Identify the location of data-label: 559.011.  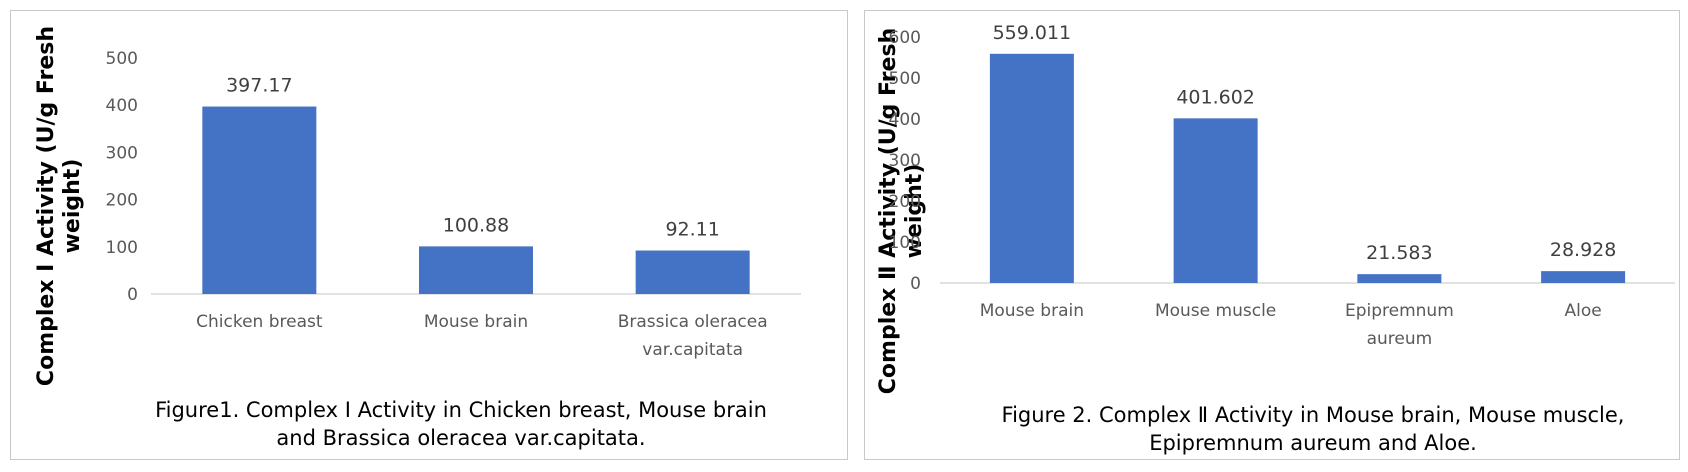
(1032, 33).